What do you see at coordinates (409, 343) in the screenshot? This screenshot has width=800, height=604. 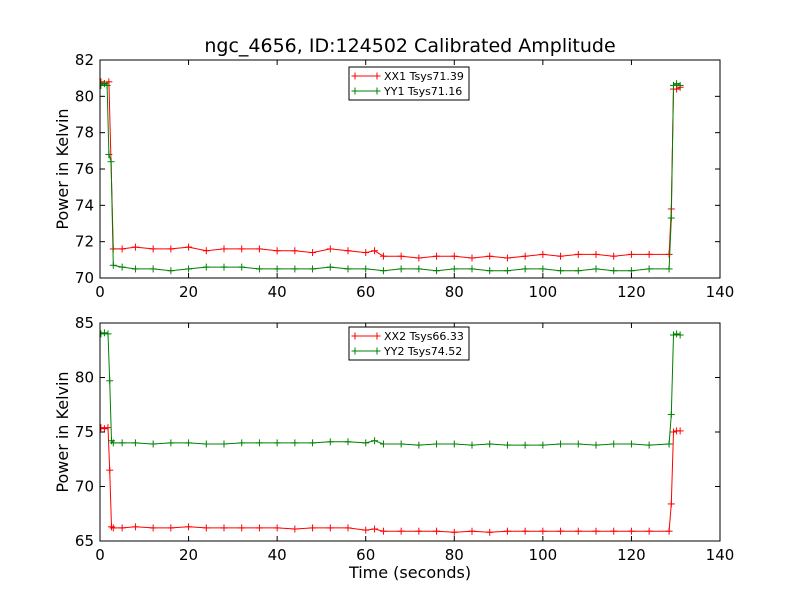 I see `legend: XX2 Tsys66.33 YY2 Tsys74.52` at bounding box center [409, 343].